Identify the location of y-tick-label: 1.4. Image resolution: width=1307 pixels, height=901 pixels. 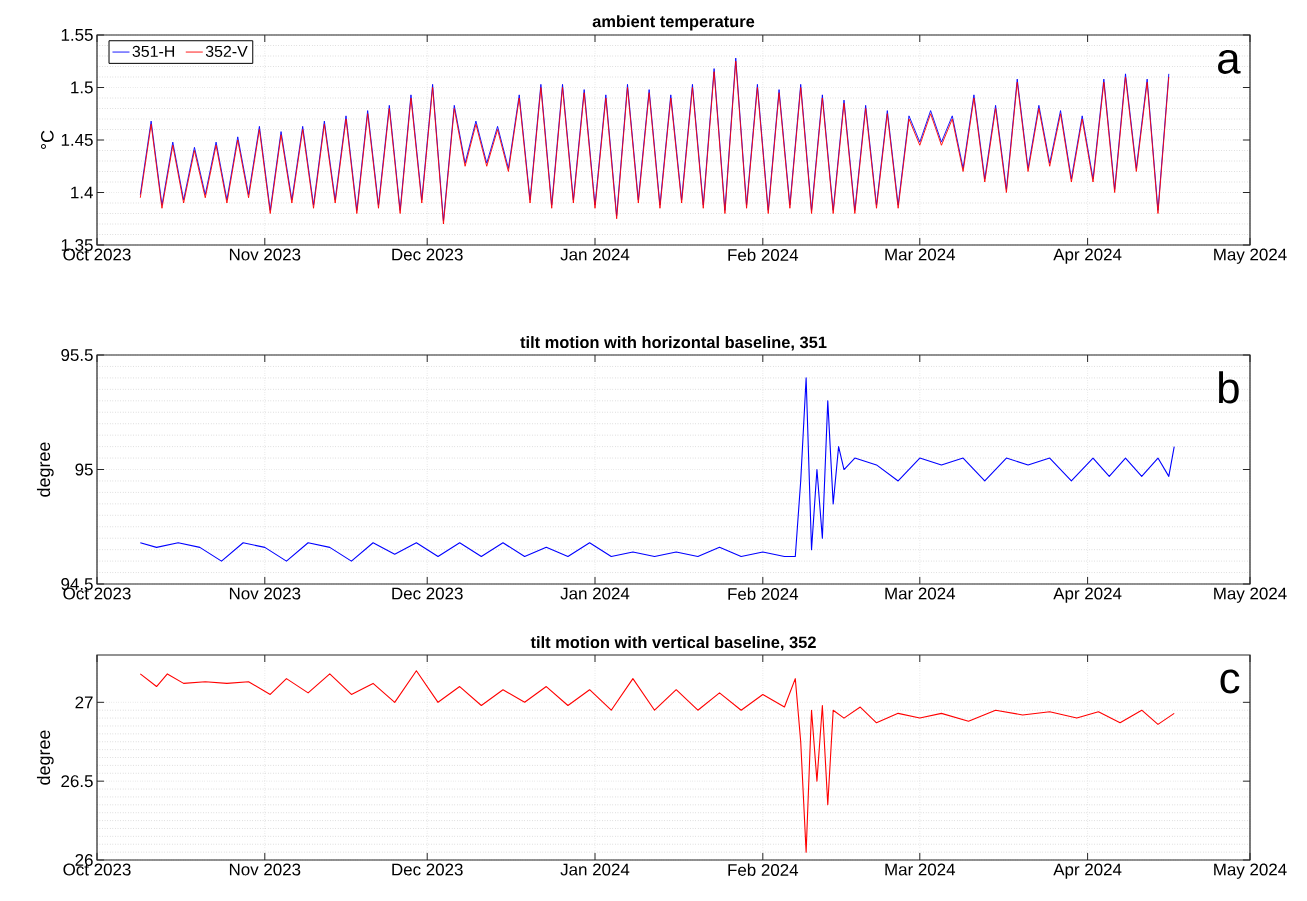
(82, 192).